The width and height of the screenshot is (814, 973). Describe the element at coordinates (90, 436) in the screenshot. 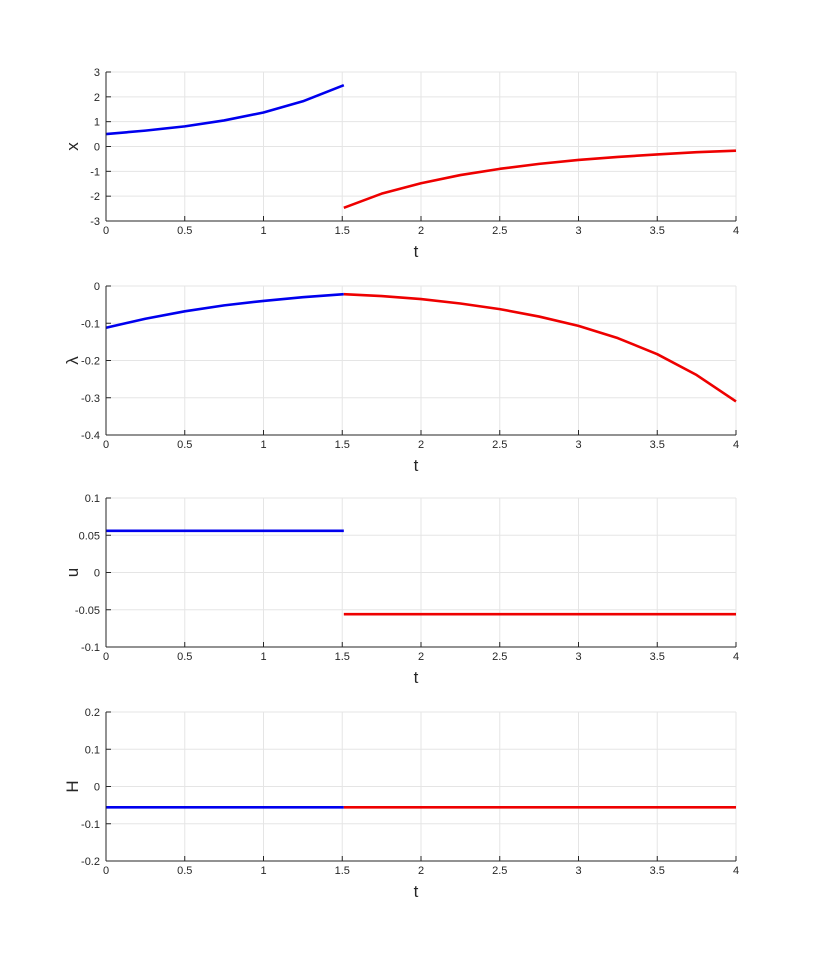

I see `y-tick-label: -0.4` at that location.